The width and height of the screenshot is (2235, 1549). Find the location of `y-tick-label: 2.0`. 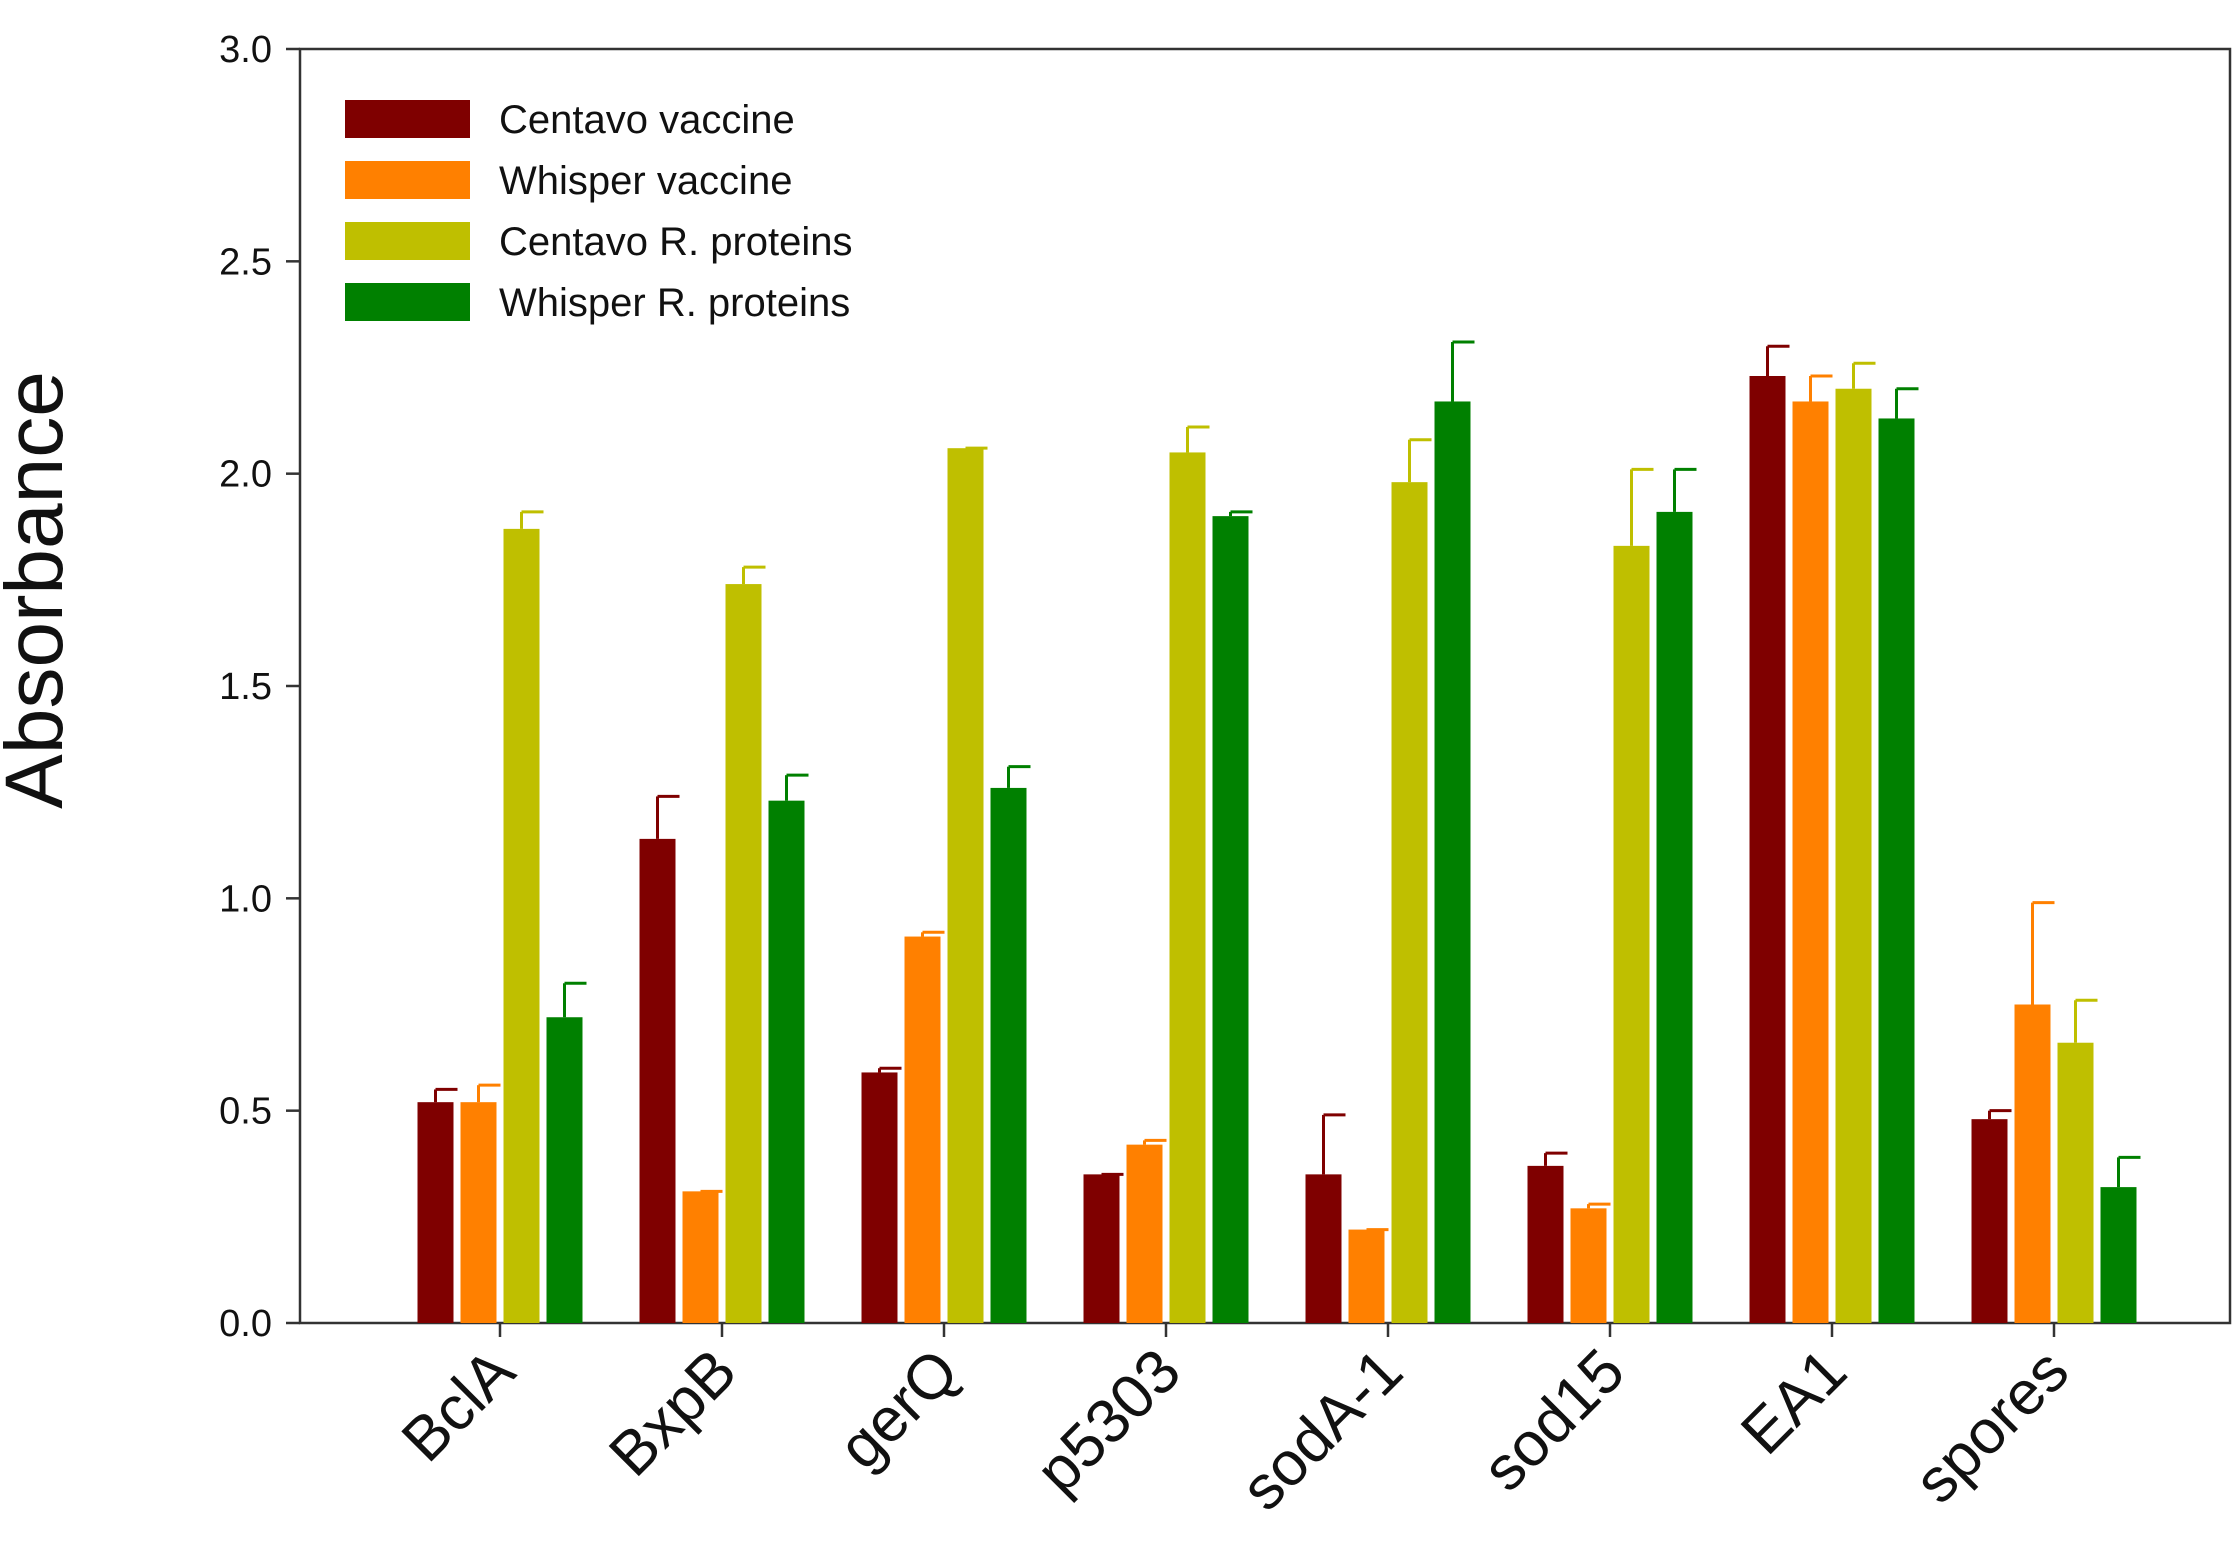

y-tick-label: 2.0 is located at coordinates (245, 475).